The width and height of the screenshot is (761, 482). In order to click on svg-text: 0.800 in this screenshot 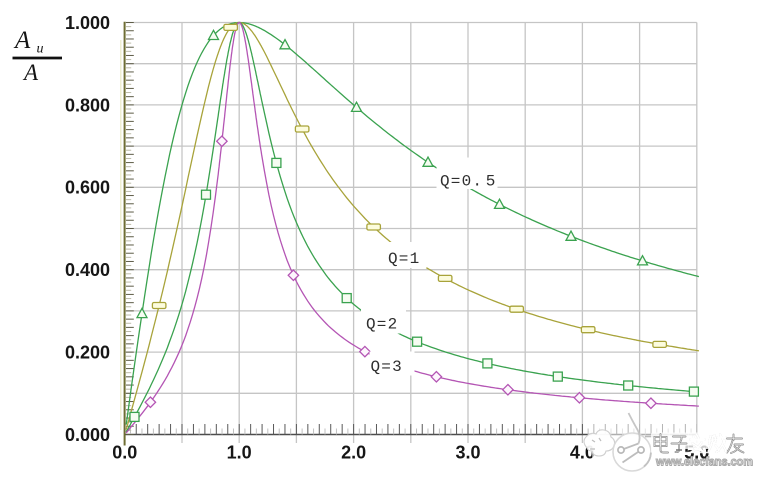, I will do `click(87, 105)`.